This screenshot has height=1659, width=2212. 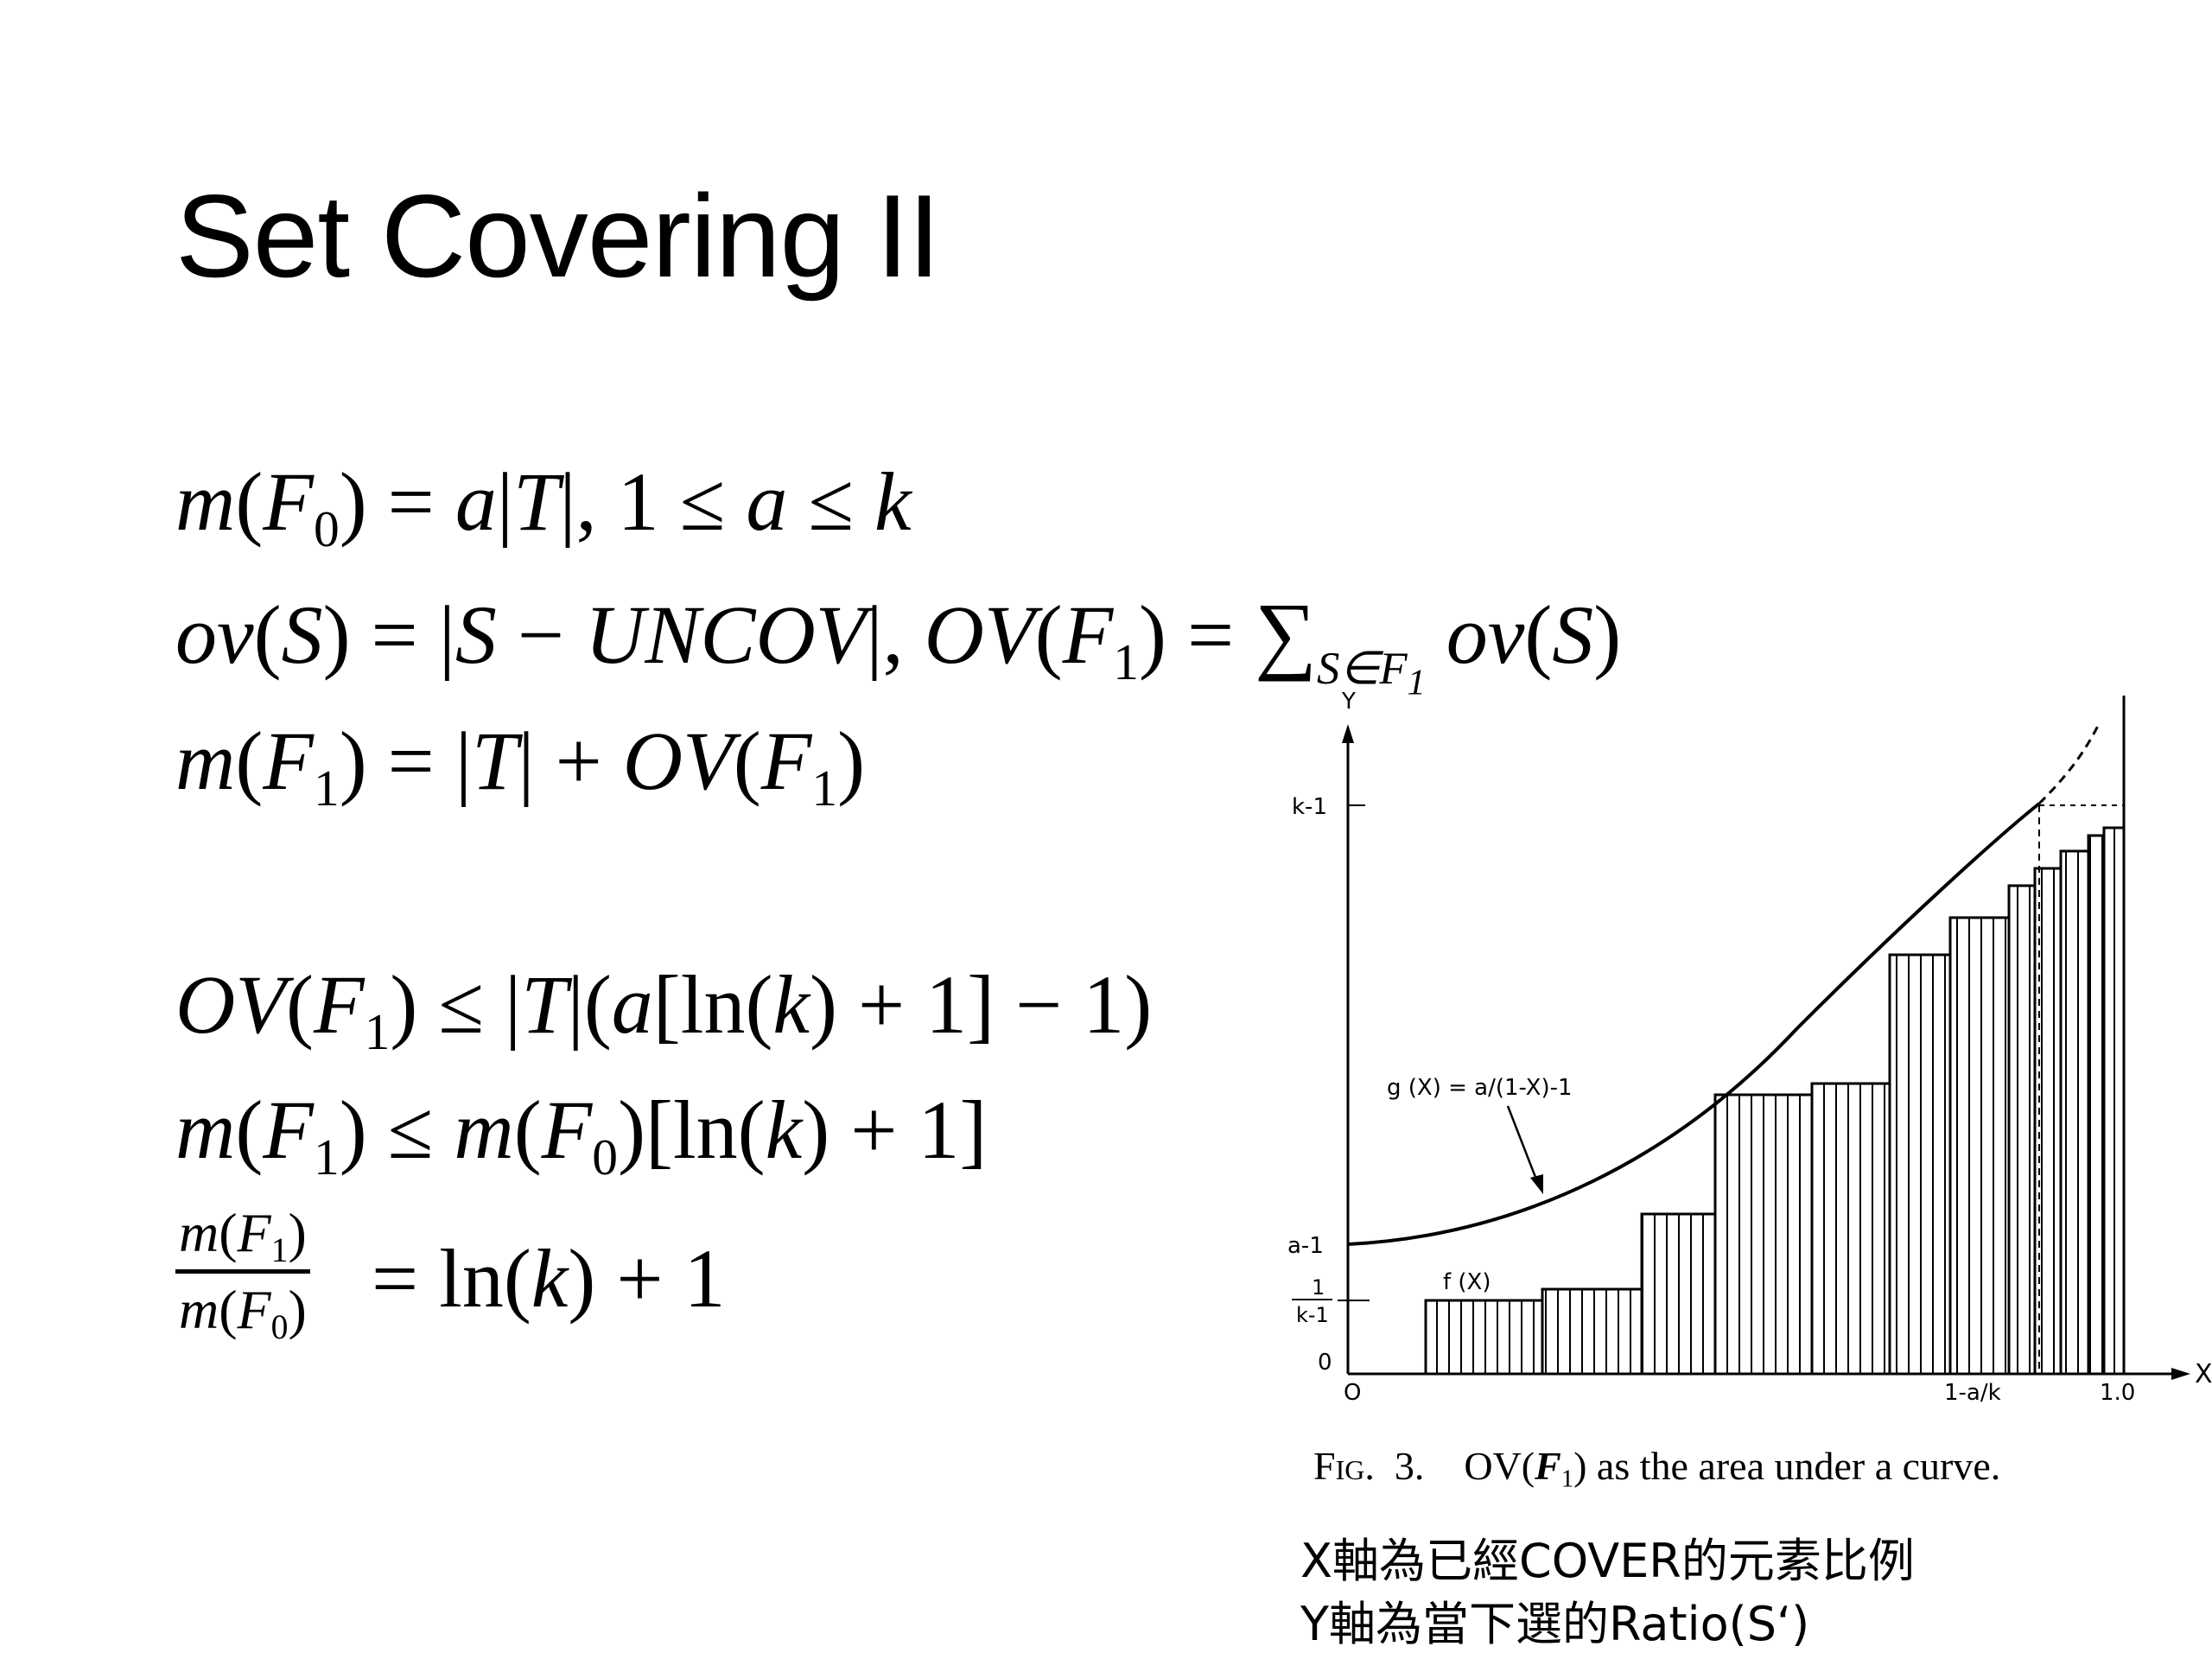 I want to click on summation-symbol: ∑, so click(x=1286, y=633).